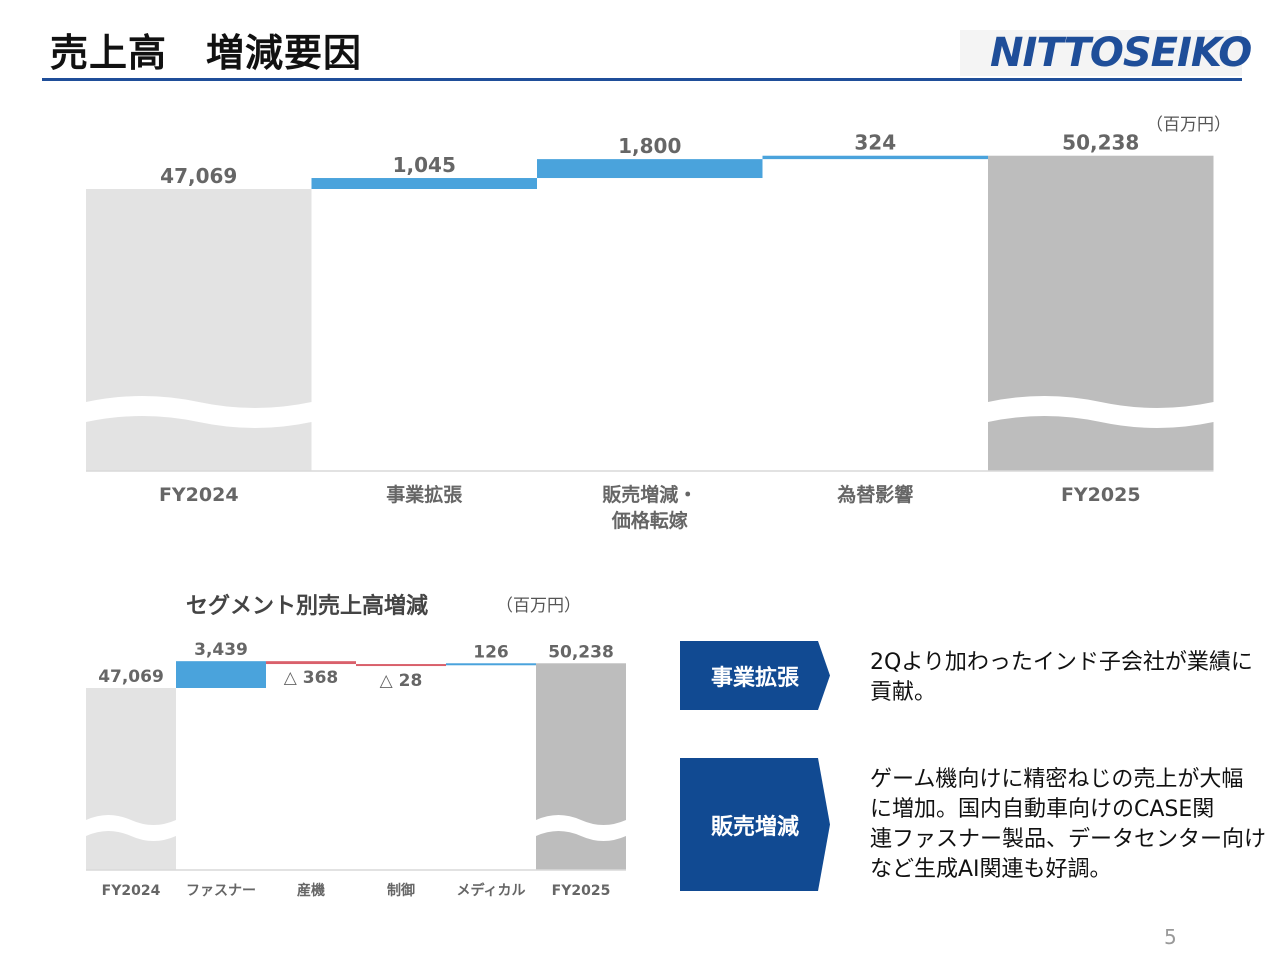 The width and height of the screenshot is (1280, 960). I want to click on category-label: 為替影響, so click(875, 494).